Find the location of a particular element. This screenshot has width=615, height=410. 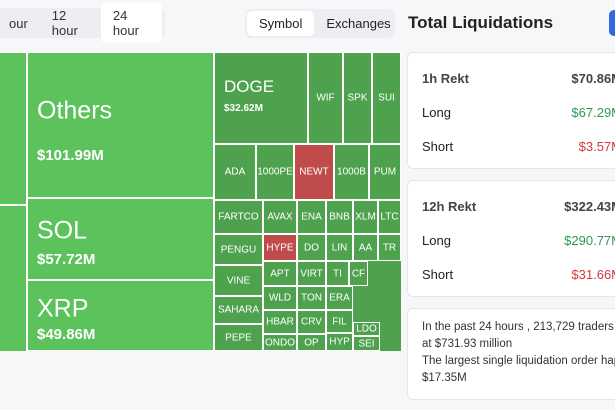

cell-label: XRP is located at coordinates (63, 308).